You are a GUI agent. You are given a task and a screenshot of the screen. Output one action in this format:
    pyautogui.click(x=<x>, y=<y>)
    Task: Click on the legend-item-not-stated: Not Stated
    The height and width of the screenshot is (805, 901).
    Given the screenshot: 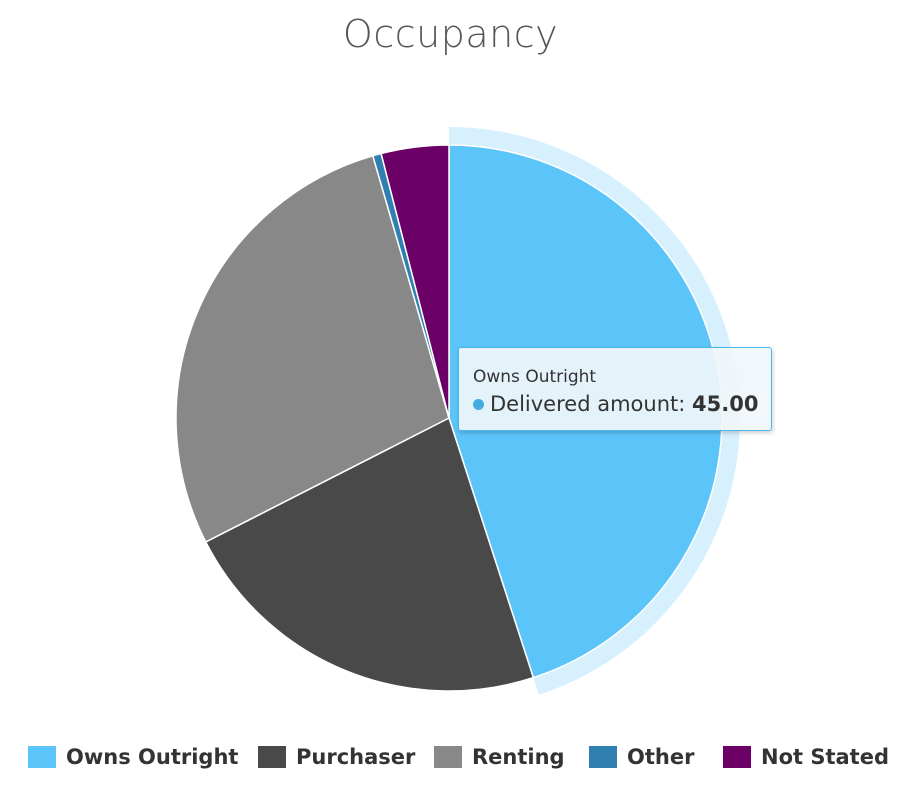 What is the action you would take?
    pyautogui.click(x=806, y=757)
    